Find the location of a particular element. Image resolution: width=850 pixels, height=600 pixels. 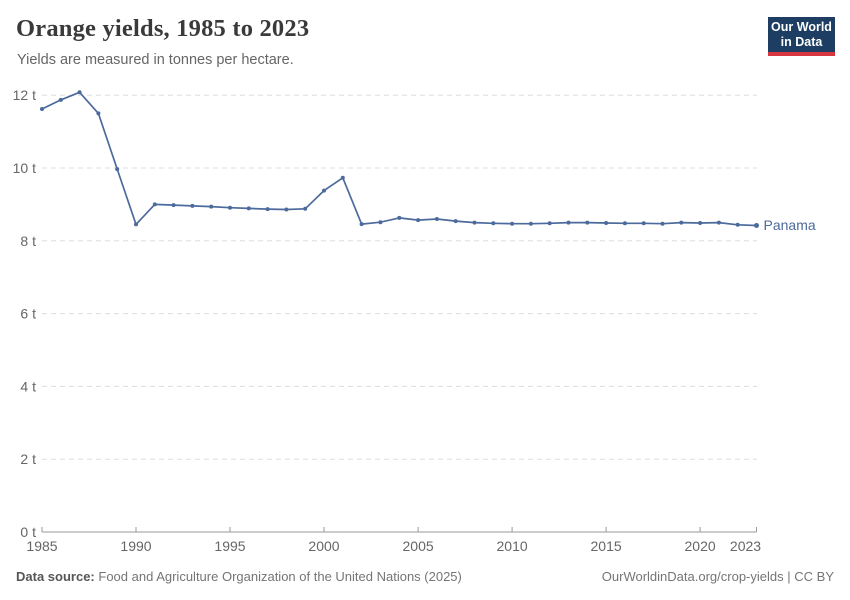

owid-logo: Our World in Data is located at coordinates (801, 36).